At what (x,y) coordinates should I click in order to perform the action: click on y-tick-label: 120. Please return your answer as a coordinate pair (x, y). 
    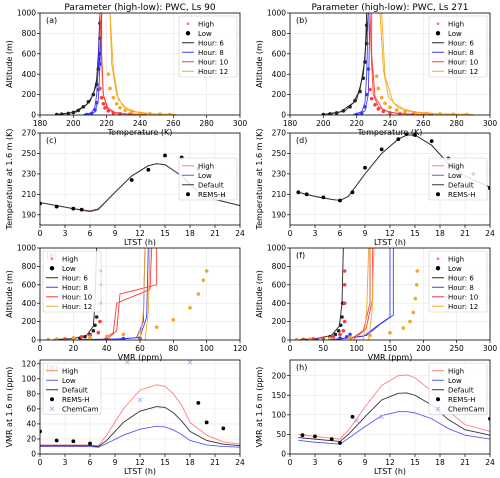
    Looking at the image, I should click on (29, 363).